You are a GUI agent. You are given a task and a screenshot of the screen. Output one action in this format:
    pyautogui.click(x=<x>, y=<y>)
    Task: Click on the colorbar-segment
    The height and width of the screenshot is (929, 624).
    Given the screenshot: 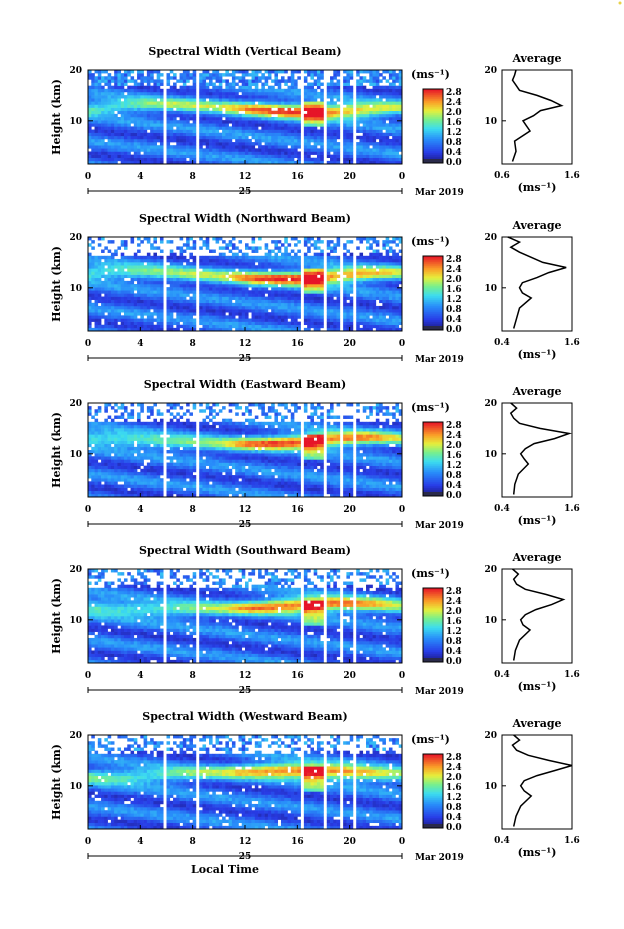 What is the action you would take?
    pyautogui.click(x=433, y=106)
    